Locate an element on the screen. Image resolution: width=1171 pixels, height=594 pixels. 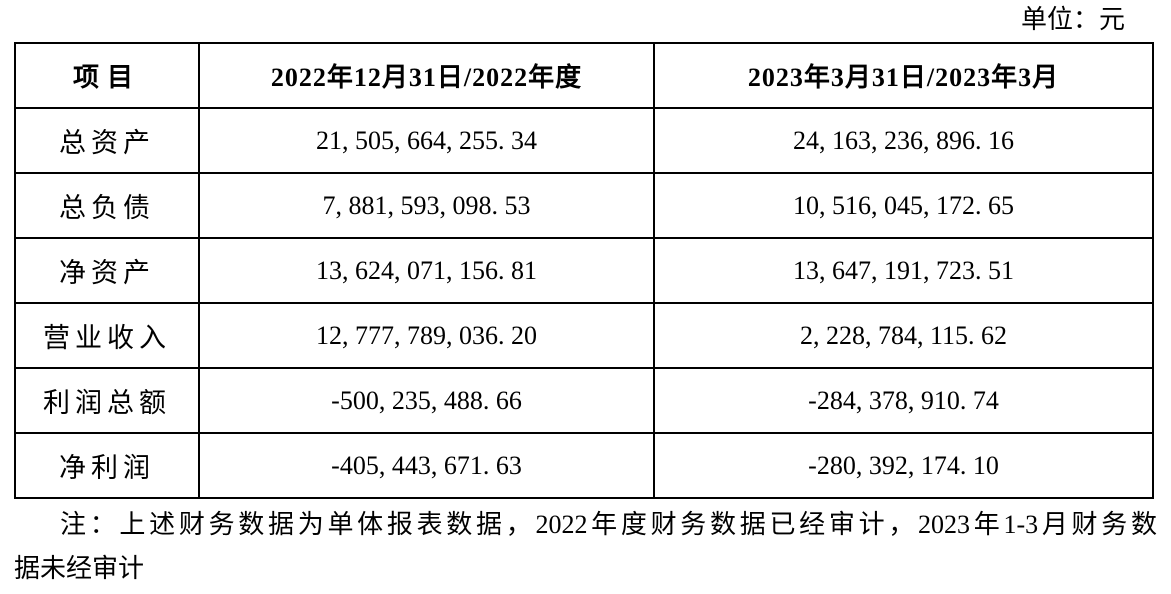
value-2022: -500, 235, 488. 66 is located at coordinates (426, 400).